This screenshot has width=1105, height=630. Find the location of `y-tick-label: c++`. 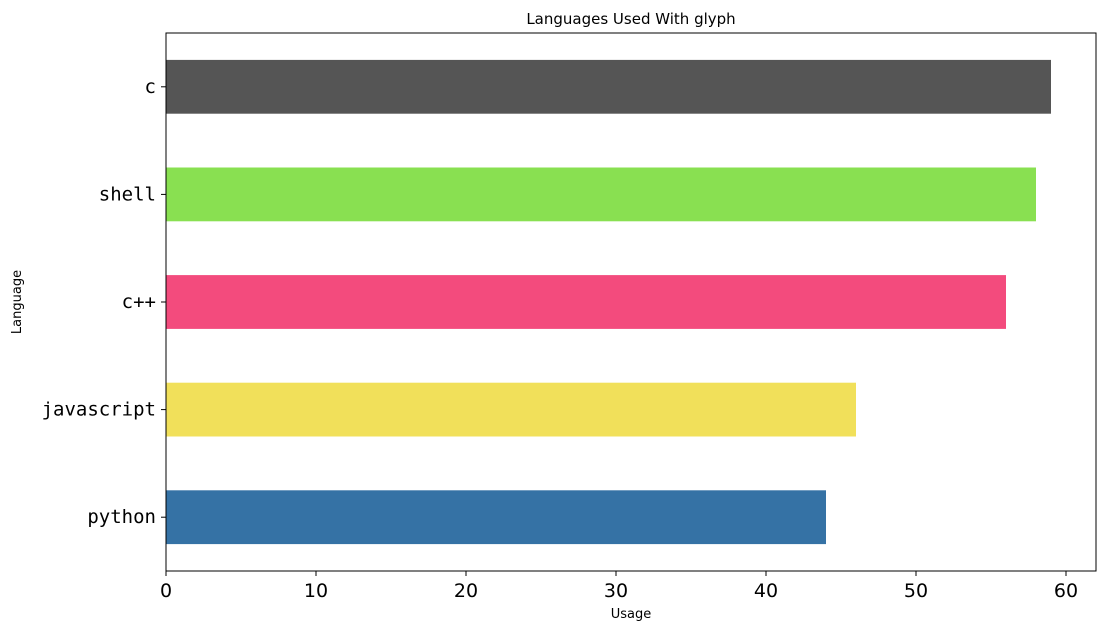

y-tick-label: c++ is located at coordinates (139, 302).